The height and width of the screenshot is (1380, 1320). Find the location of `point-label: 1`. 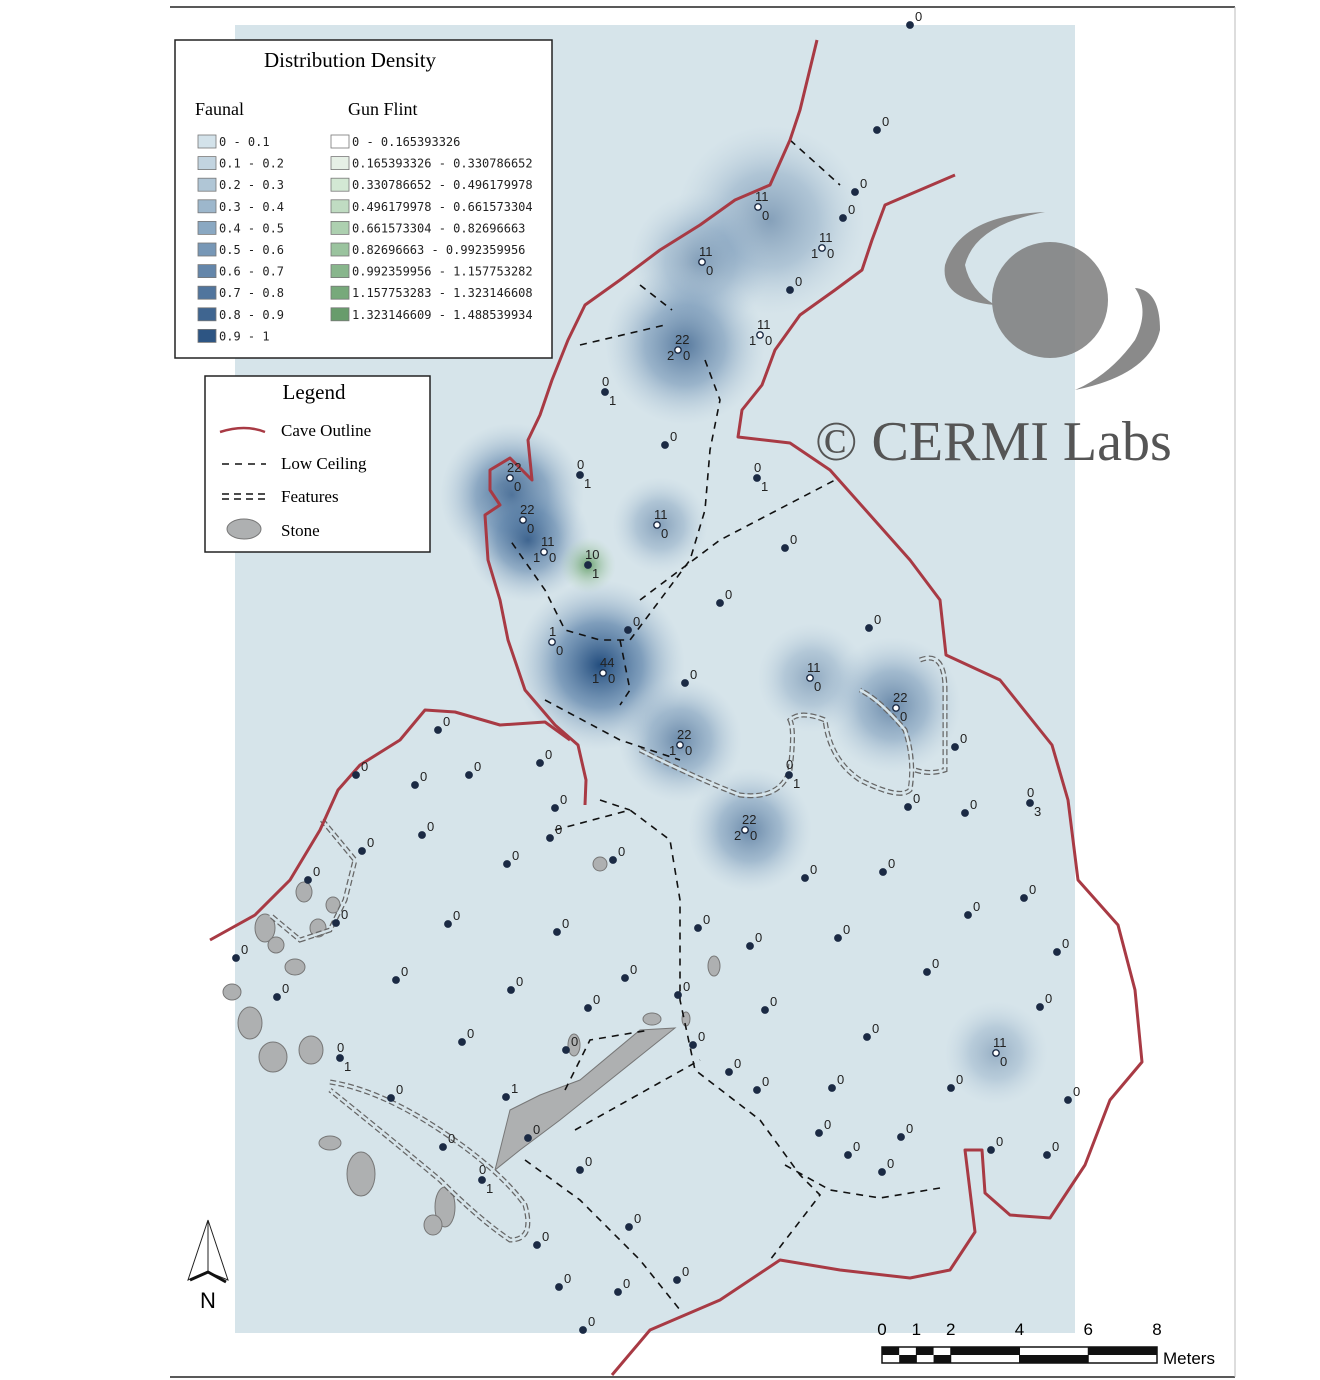

point-label: 1 is located at coordinates (552, 631).